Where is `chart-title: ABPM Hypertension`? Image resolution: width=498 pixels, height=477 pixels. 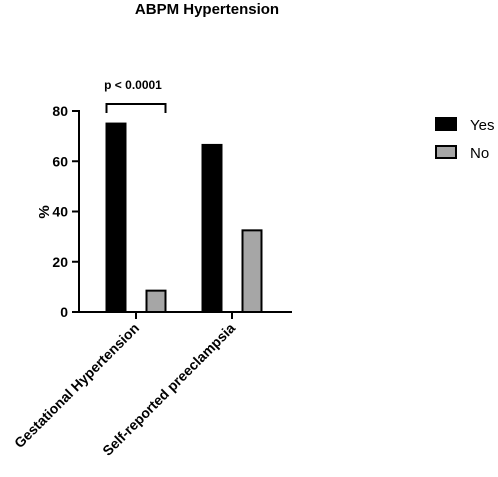 chart-title: ABPM Hypertension is located at coordinates (207, 9).